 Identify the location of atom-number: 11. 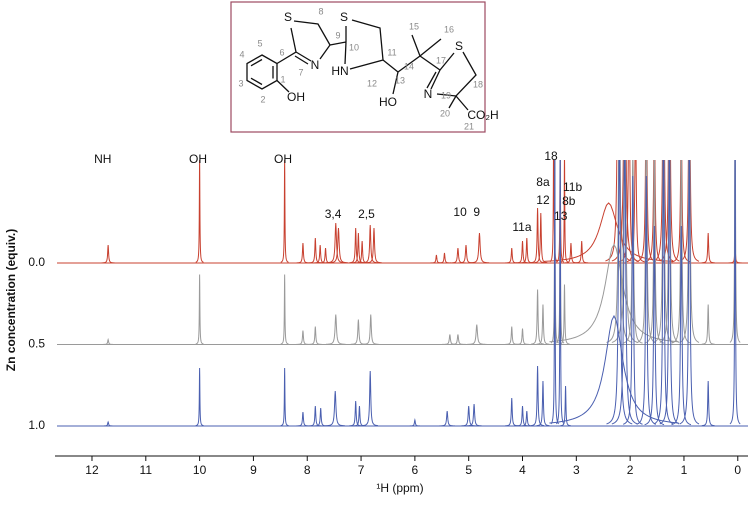
(391, 52).